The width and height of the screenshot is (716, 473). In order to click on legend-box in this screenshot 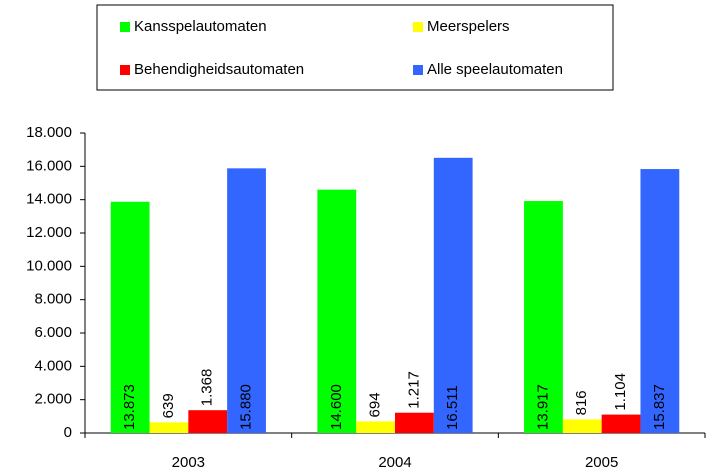, I will do `click(355, 47)`.